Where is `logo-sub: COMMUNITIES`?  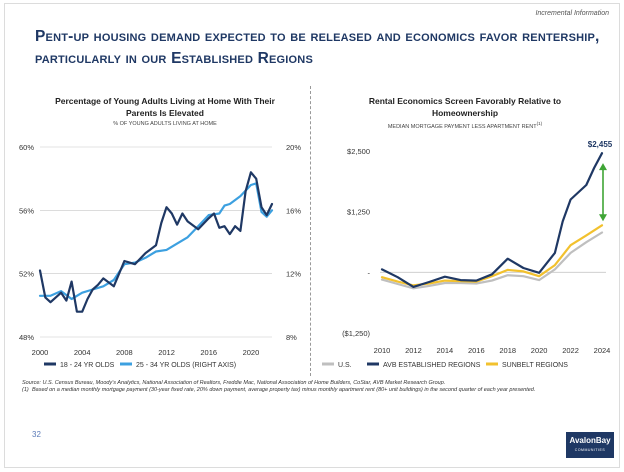
logo-sub: COMMUNITIES is located at coordinates (590, 450).